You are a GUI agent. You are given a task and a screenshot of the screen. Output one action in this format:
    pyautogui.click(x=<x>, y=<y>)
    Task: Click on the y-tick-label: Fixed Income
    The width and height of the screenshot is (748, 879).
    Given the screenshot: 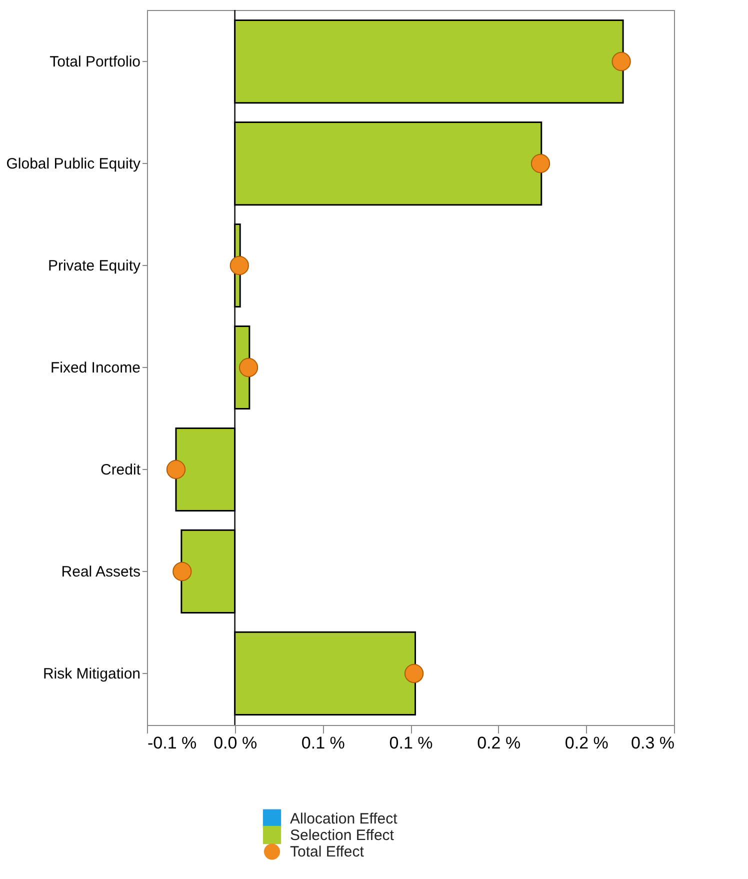 What is the action you would take?
    pyautogui.click(x=95, y=368)
    